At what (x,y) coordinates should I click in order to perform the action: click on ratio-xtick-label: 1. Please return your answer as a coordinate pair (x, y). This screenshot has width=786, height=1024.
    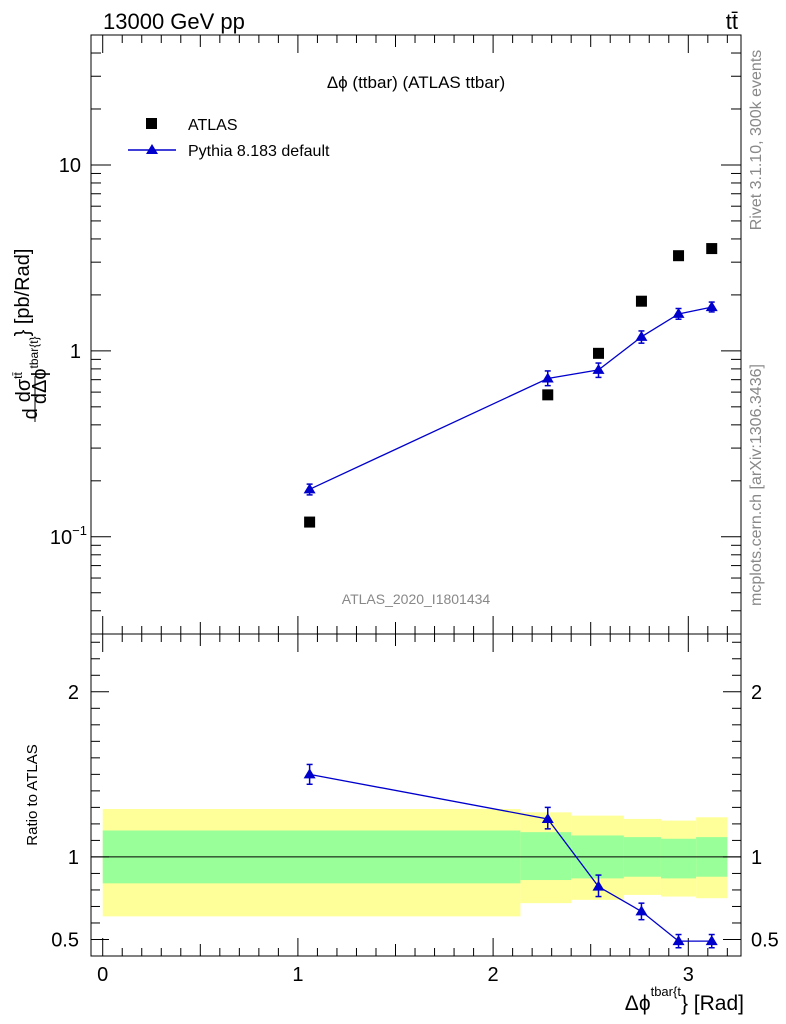
    Looking at the image, I should click on (297, 975).